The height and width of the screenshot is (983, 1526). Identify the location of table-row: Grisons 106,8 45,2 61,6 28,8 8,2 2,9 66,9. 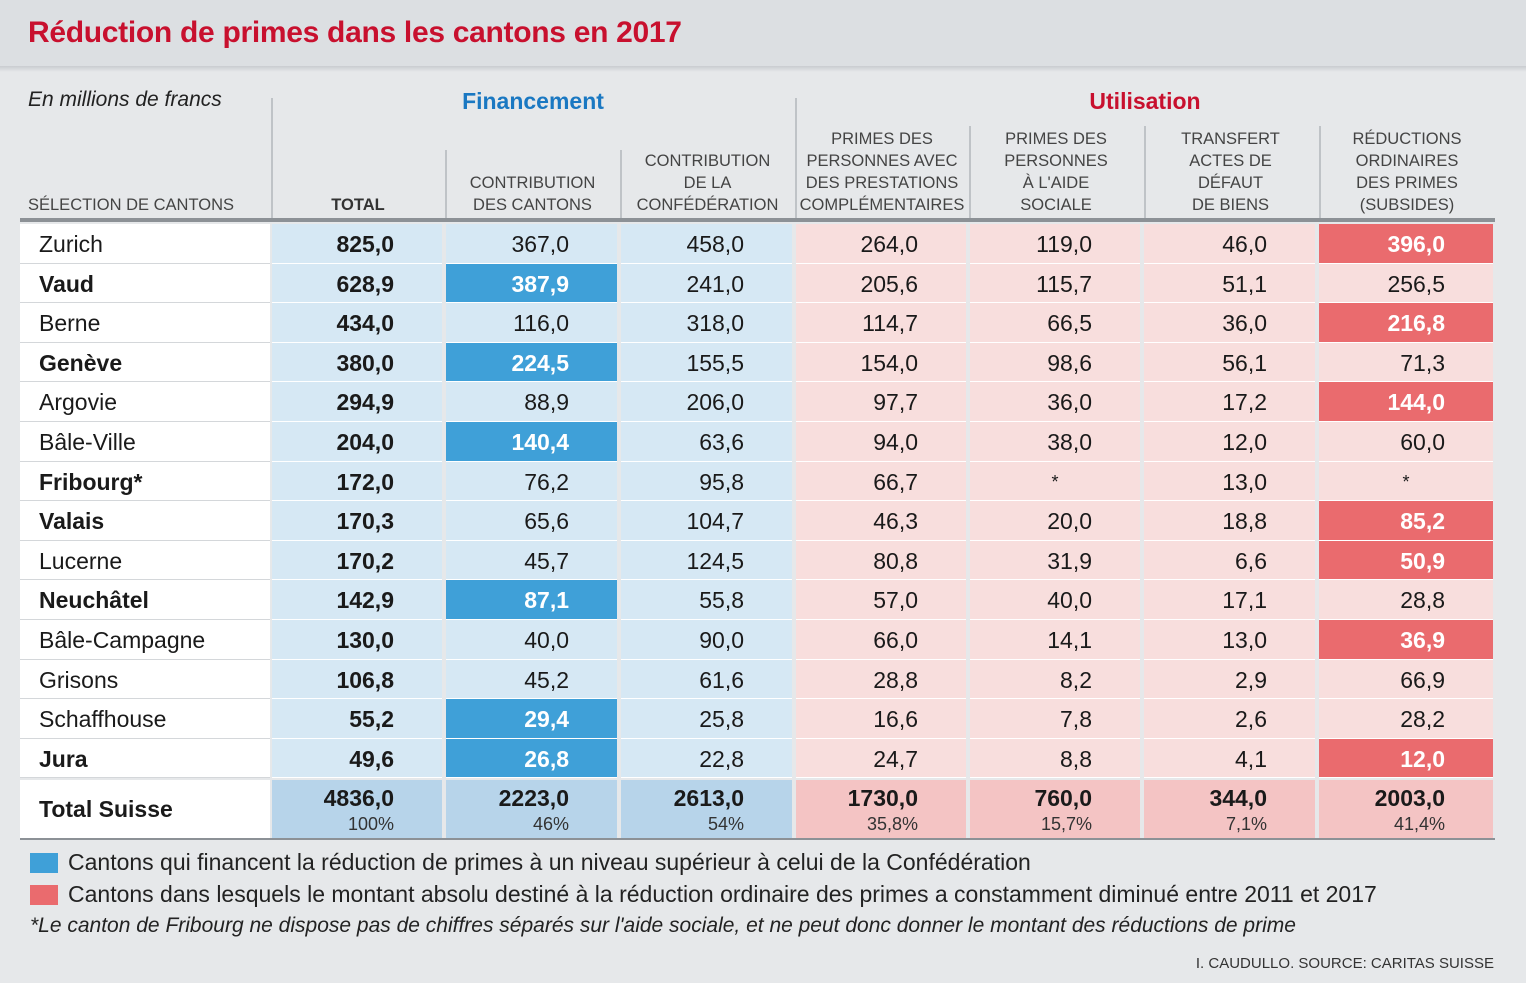
(757, 679).